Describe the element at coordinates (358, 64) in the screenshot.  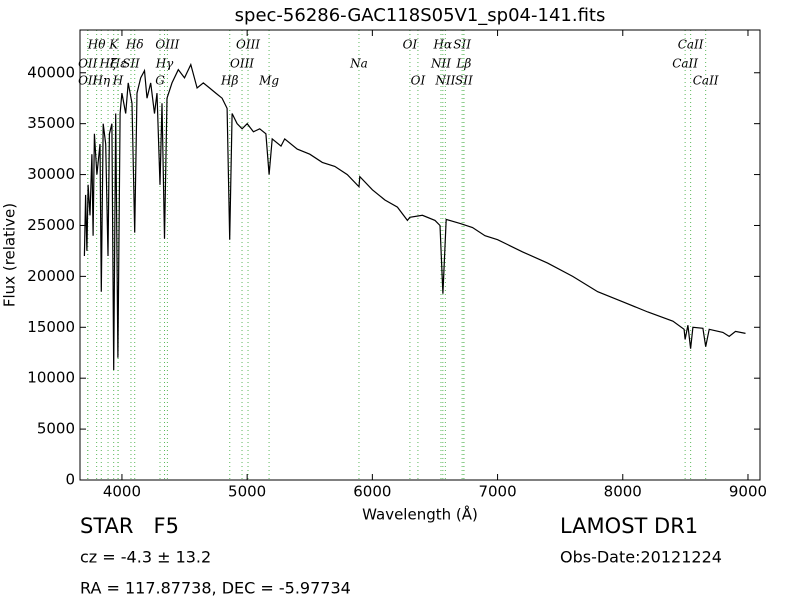
I see `line-label: Na` at that location.